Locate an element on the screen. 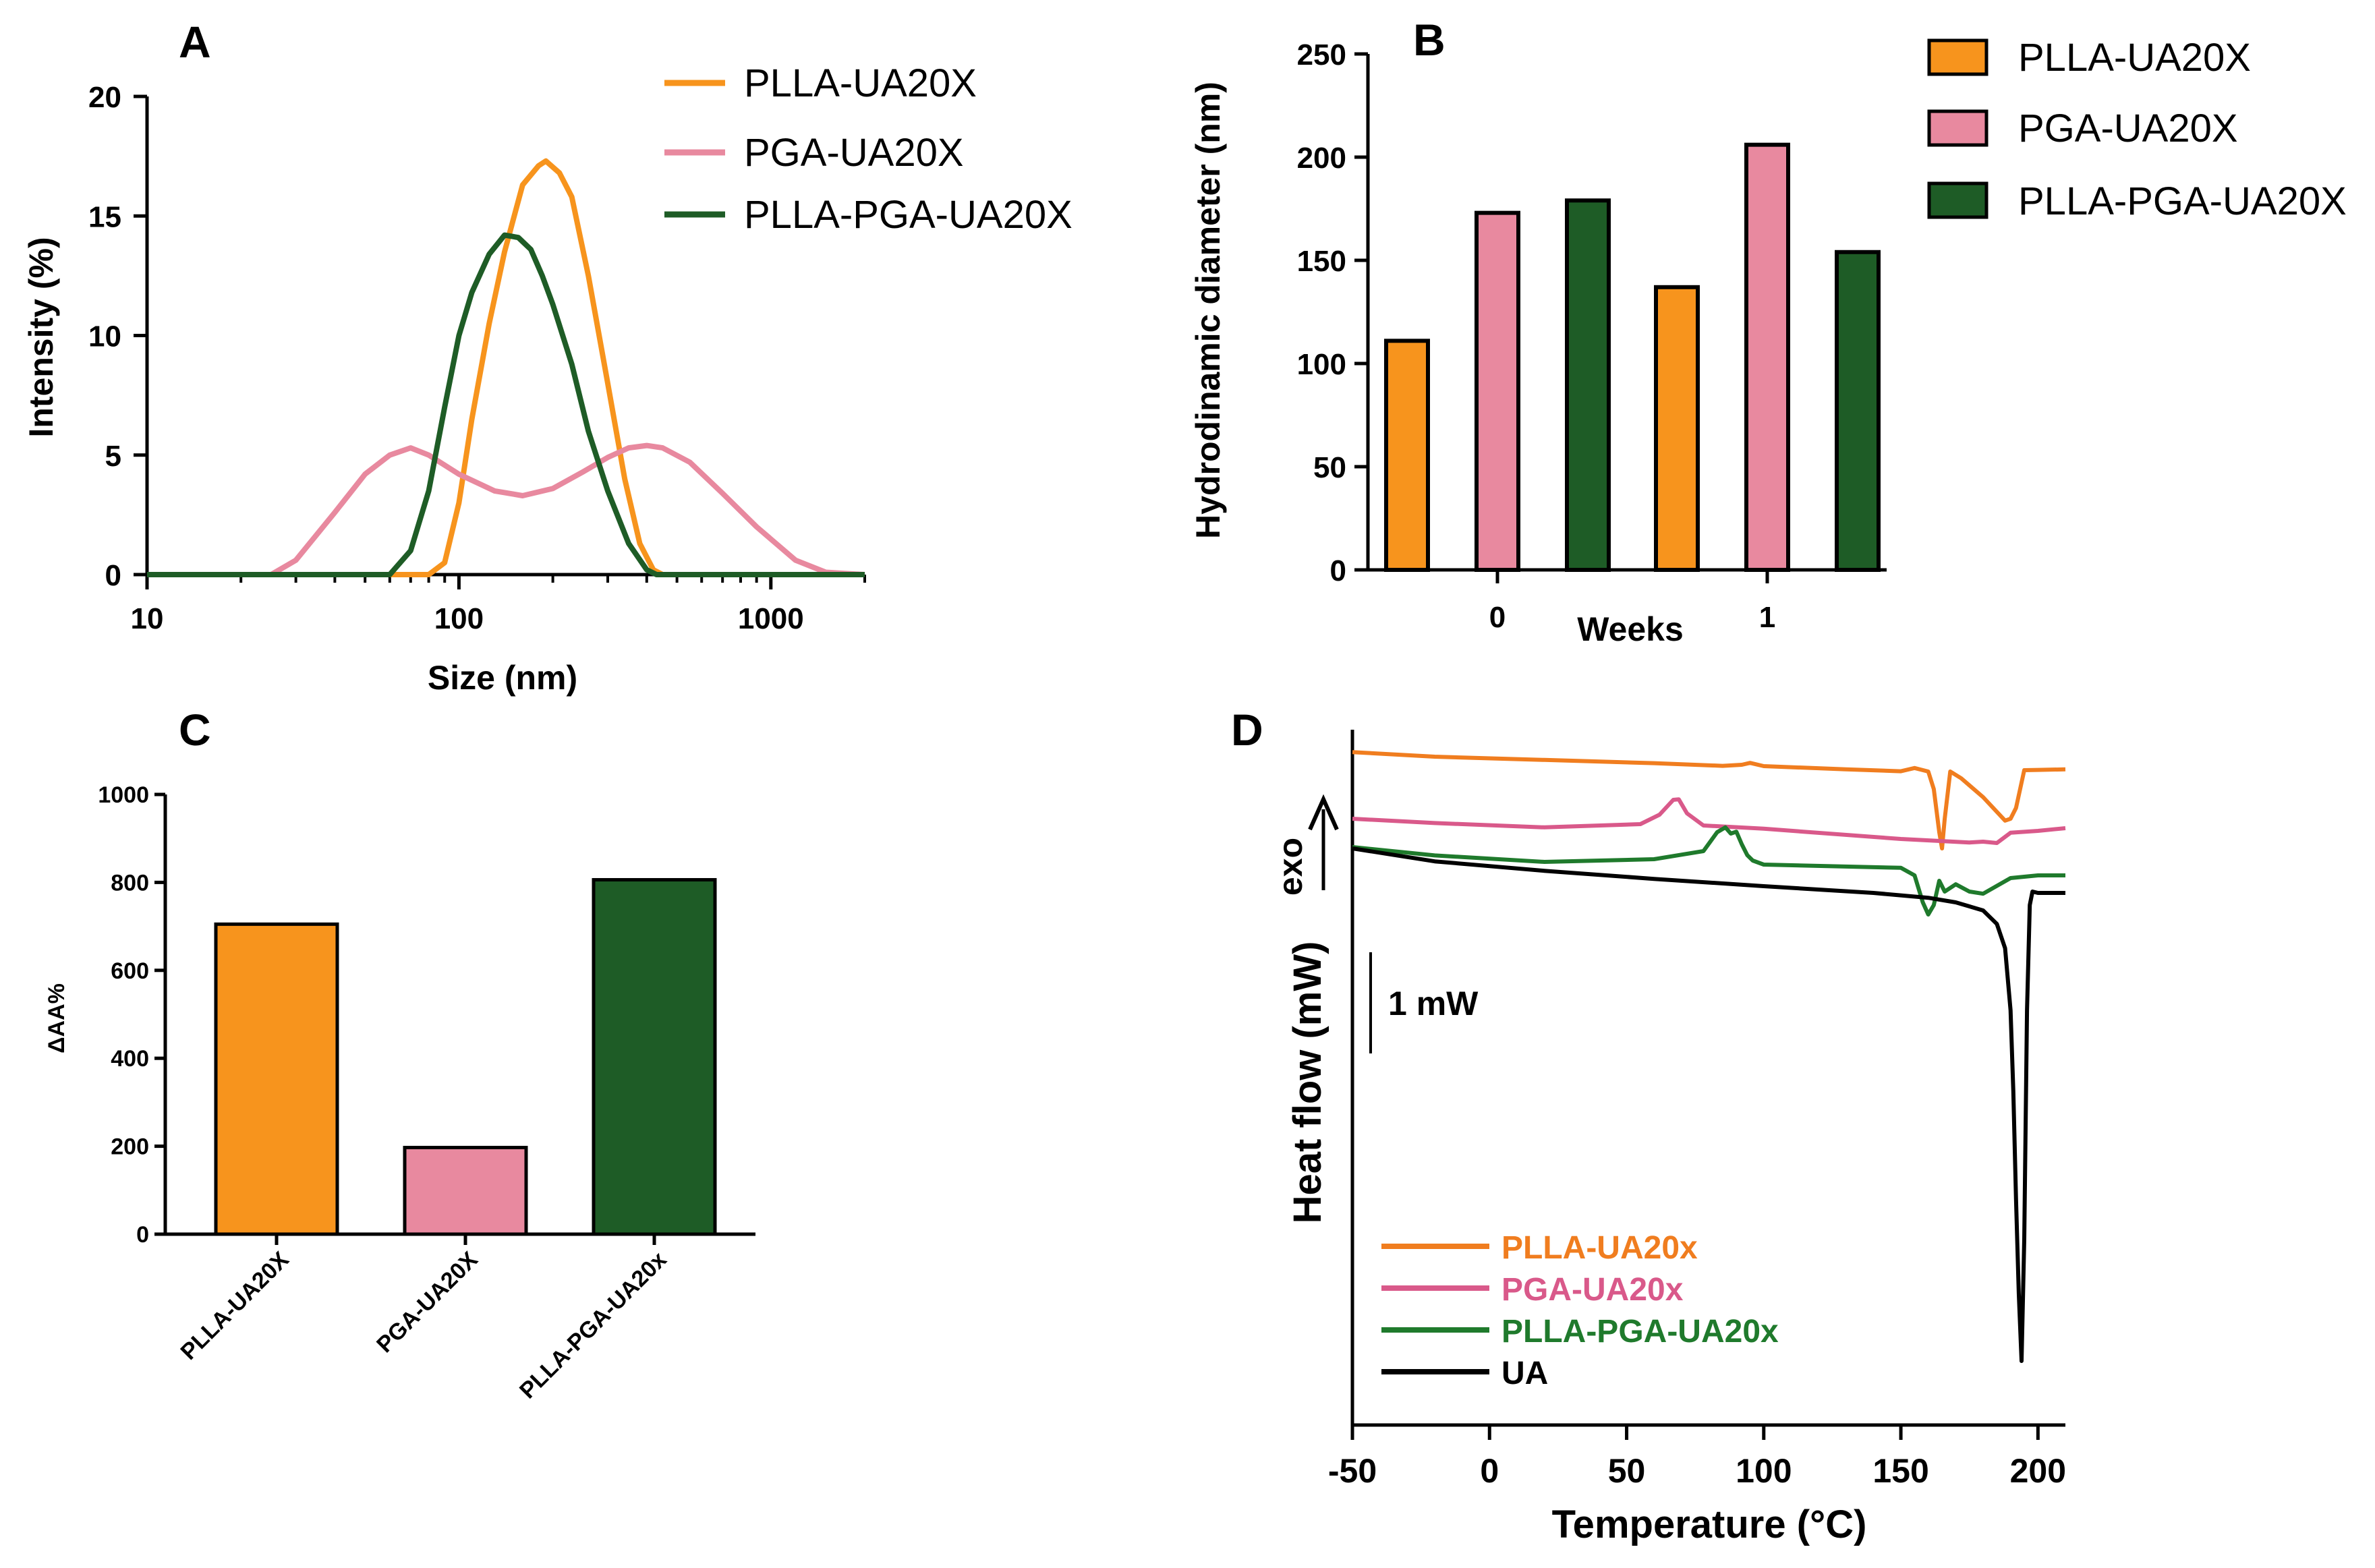 The image size is (2375, 1568). scale-bar-label: 1 mW is located at coordinates (1433, 1003).